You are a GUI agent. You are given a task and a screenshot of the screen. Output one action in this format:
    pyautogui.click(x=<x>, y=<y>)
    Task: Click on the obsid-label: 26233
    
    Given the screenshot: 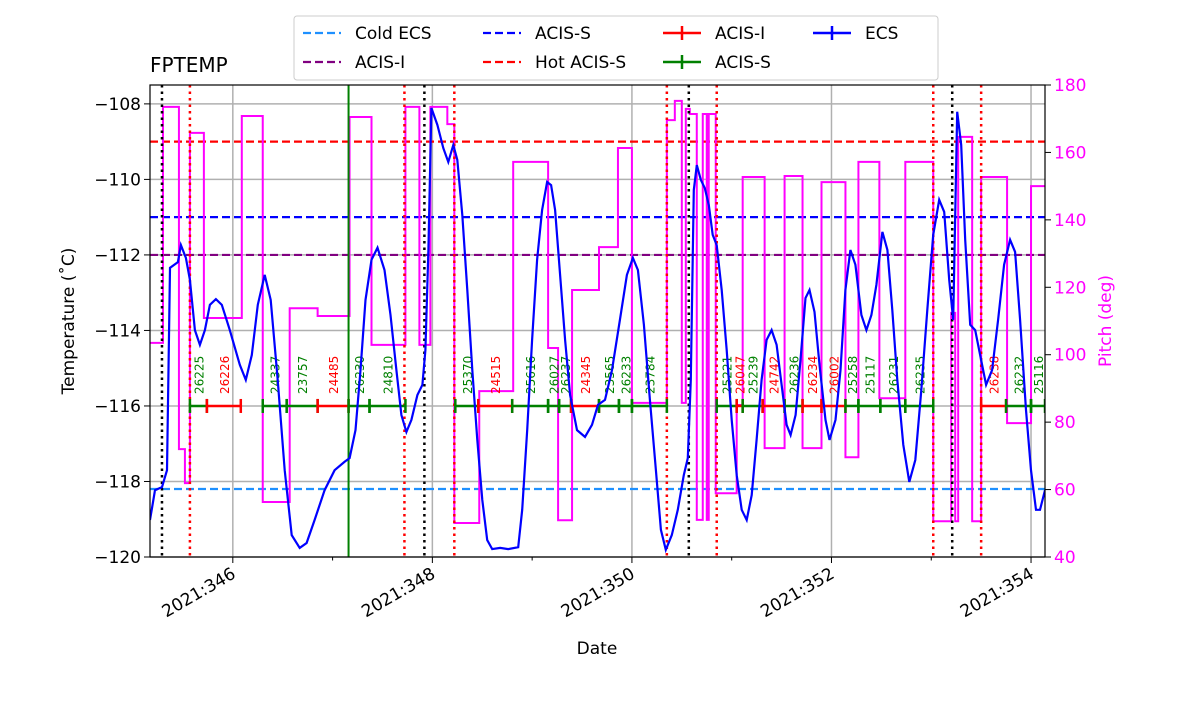 What is the action you would take?
    pyautogui.click(x=626, y=375)
    